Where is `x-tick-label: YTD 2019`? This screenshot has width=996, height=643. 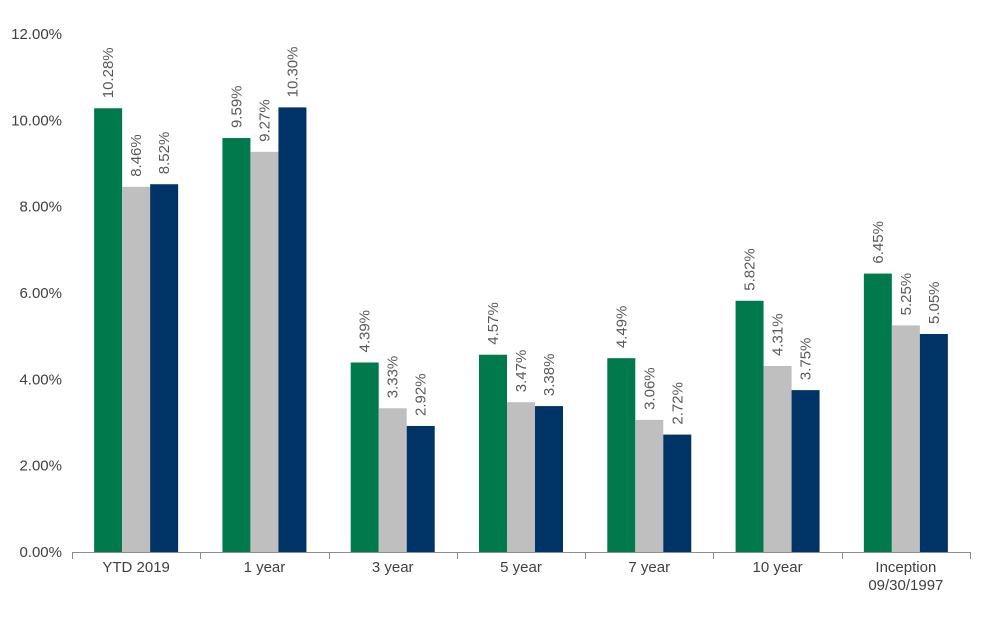 x-tick-label: YTD 2019 is located at coordinates (136, 567).